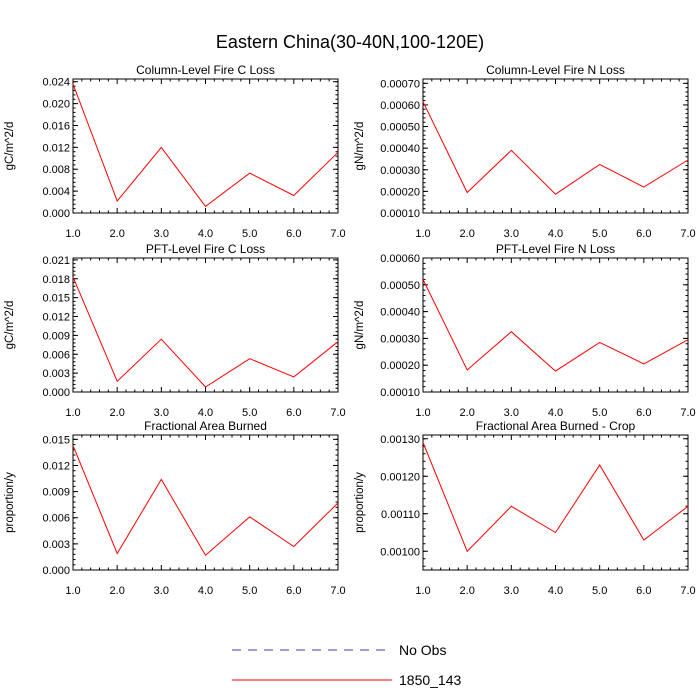 The width and height of the screenshot is (700, 700). I want to click on y-tick-label: 0.020, so click(56, 105).